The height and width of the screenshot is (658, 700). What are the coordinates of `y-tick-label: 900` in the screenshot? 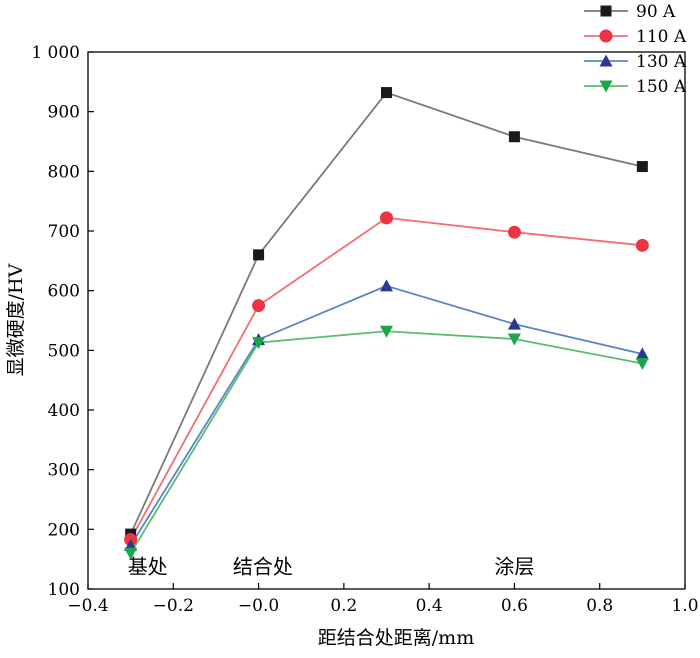 It's located at (64, 113).